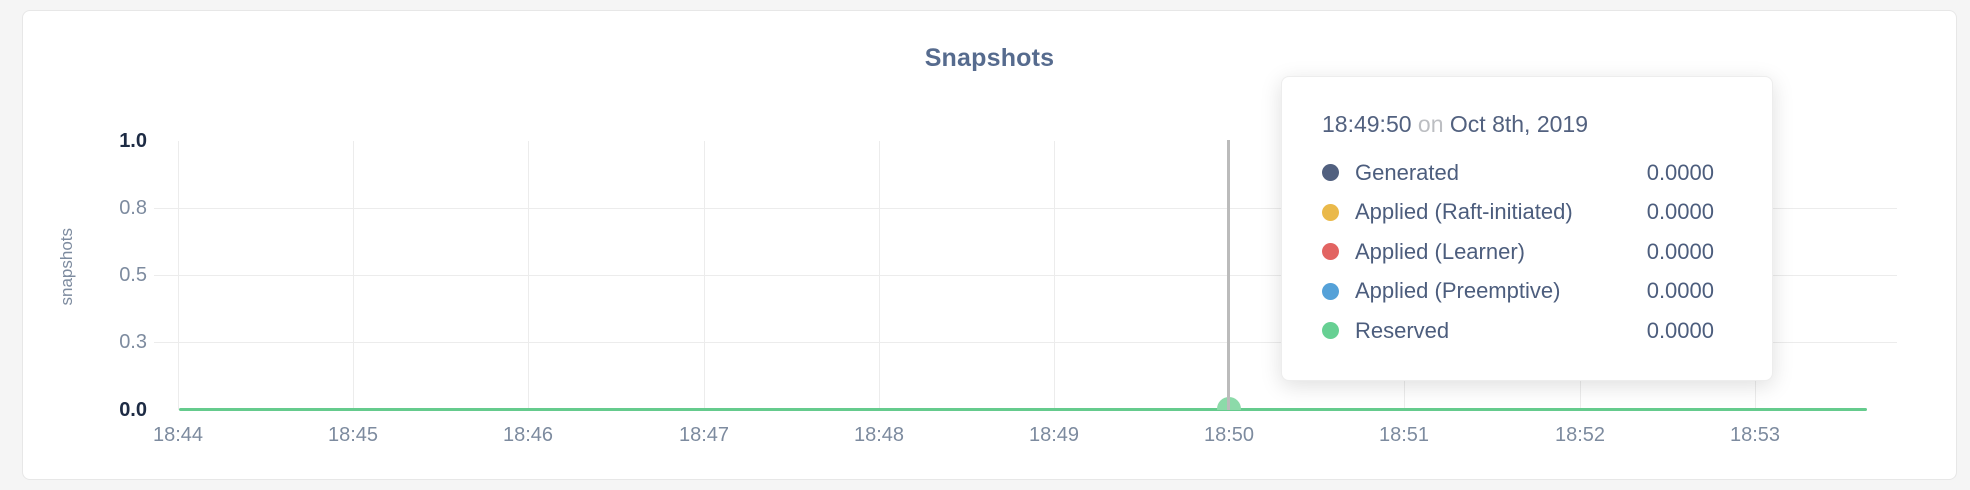 The height and width of the screenshot is (490, 1970). What do you see at coordinates (879, 435) in the screenshot?
I see `x-tick-label: 18:48` at bounding box center [879, 435].